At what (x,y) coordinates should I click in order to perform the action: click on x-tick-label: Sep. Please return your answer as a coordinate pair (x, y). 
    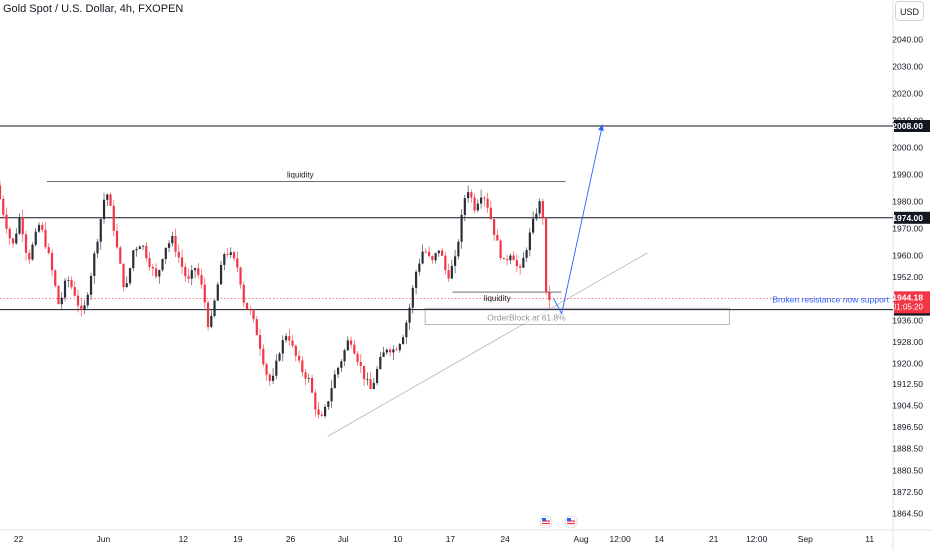
    Looking at the image, I should click on (805, 539).